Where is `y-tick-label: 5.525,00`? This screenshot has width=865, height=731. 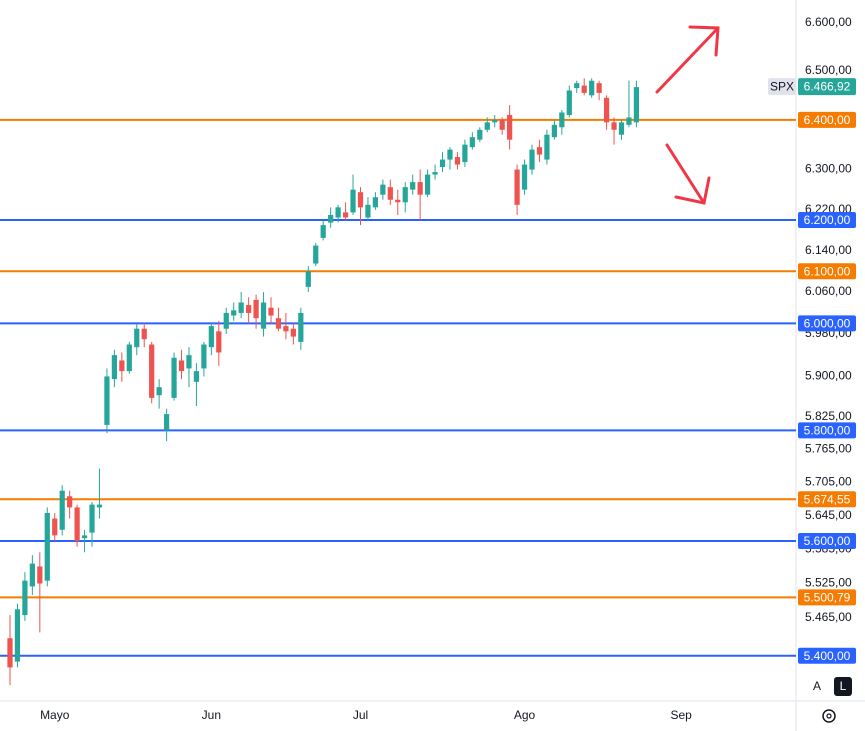 y-tick-label: 5.525,00 is located at coordinates (828, 583).